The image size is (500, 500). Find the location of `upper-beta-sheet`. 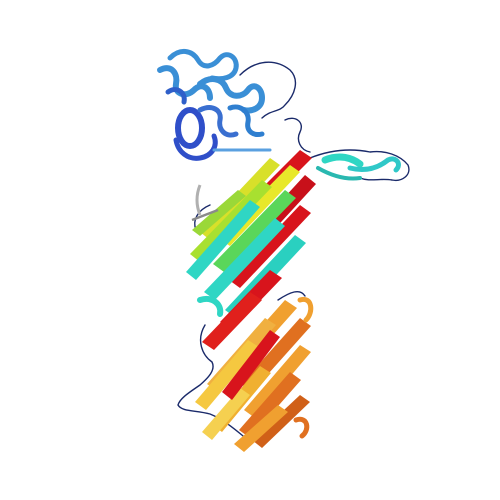

upper-beta-sheet is located at coordinates (251, 234).